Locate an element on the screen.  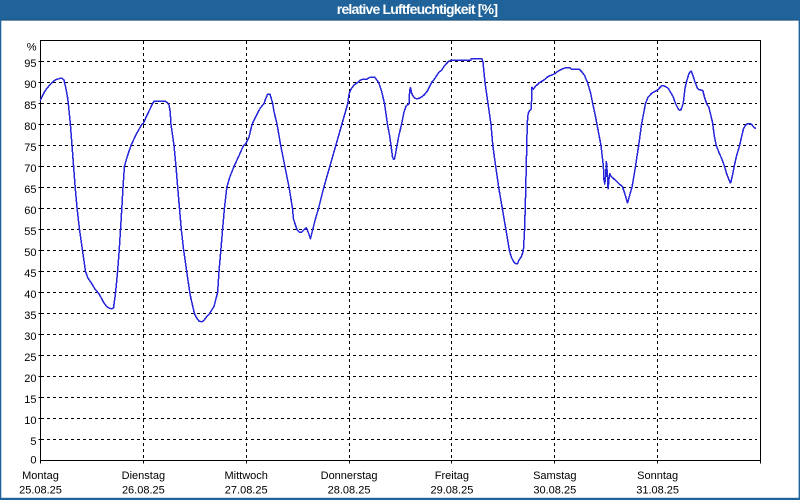
svg-text: 15 is located at coordinates (30, 400).